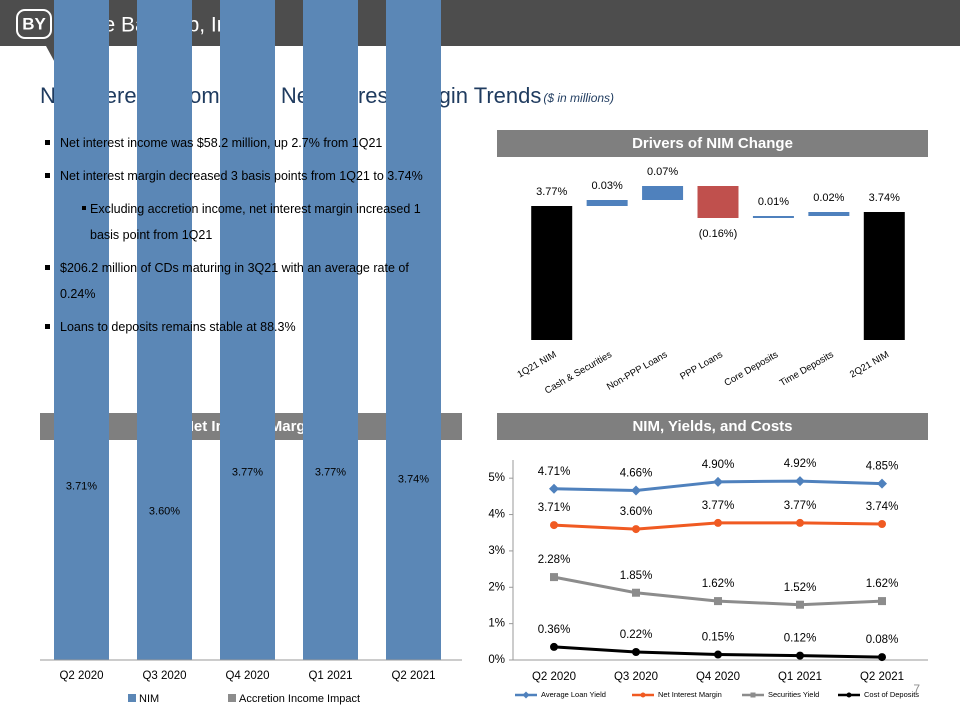  What do you see at coordinates (496, 478) in the screenshot?
I see `y-tick-label: 5%` at bounding box center [496, 478].